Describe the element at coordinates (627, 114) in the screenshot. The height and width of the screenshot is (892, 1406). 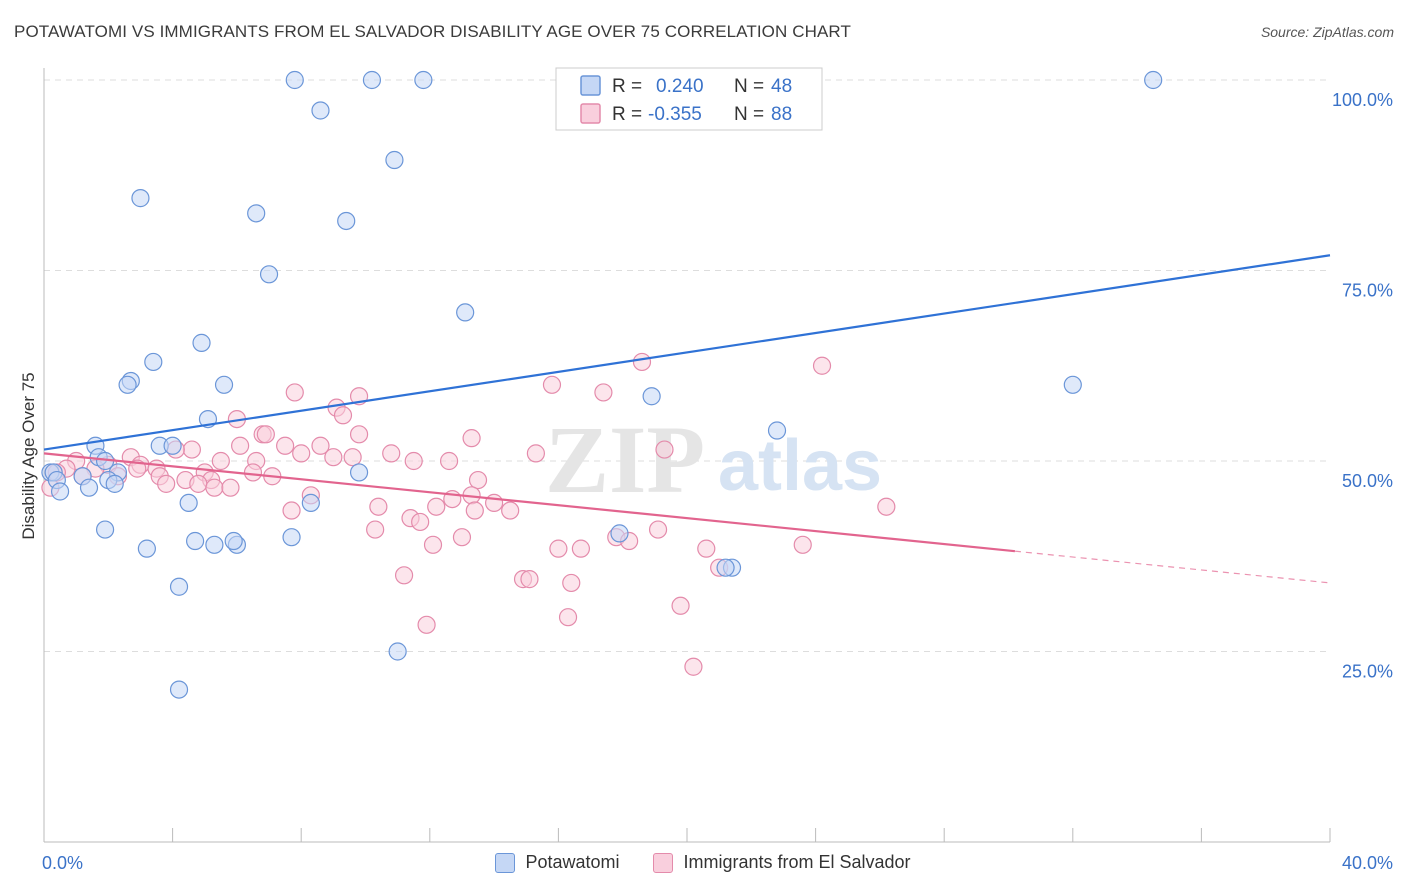
I see `legend-r-label-2: R =` at that location.